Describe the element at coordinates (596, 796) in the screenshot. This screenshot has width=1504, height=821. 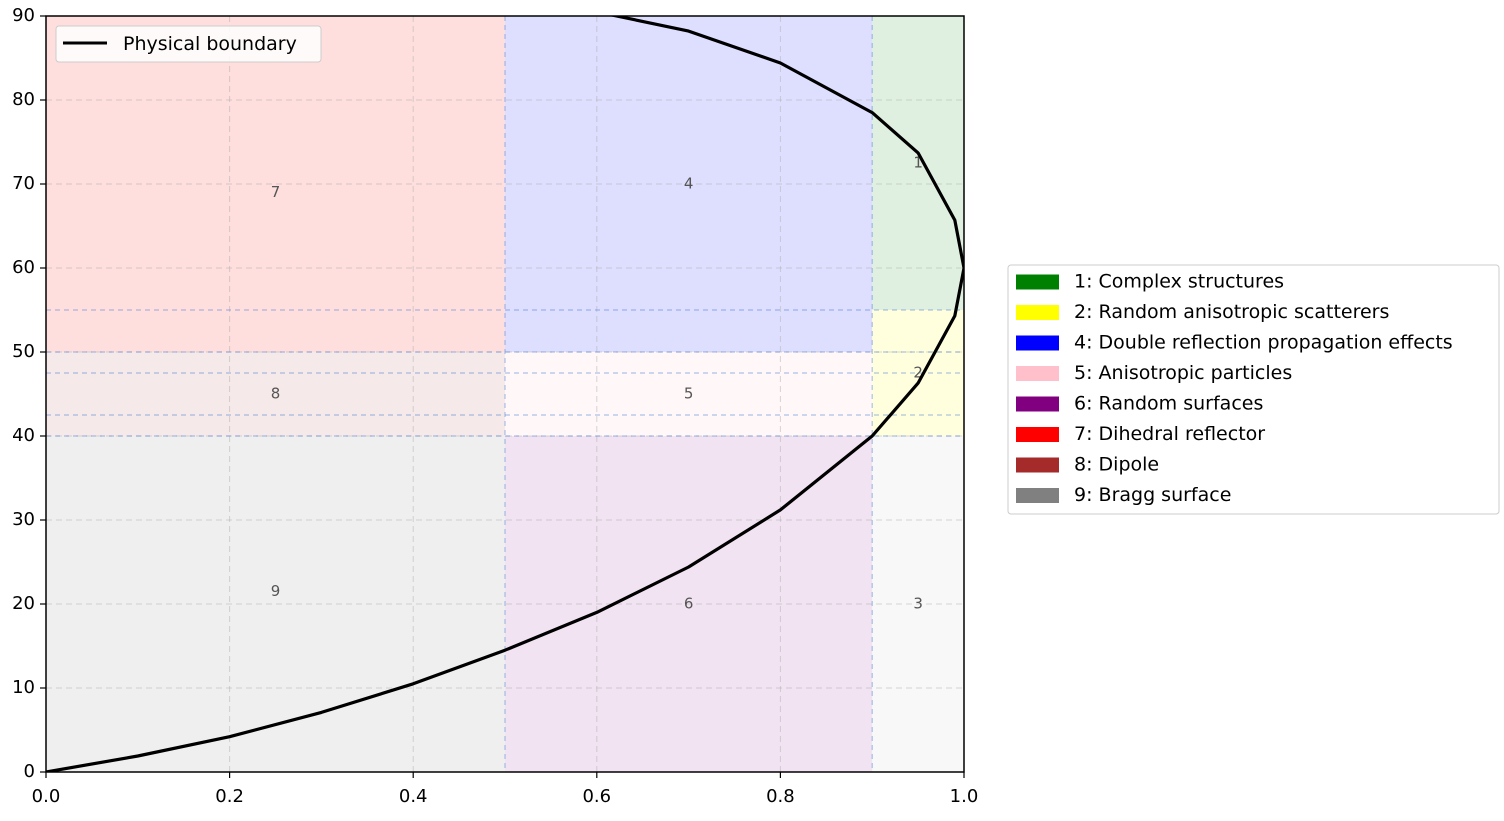
I see `x-tick-label: 0.6` at that location.